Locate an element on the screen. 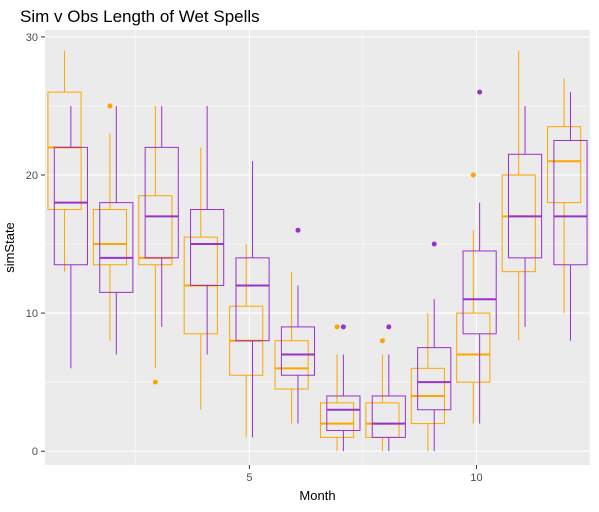 The image size is (599, 512). y-axis-ticks: 0 10 20 30 is located at coordinates (35, 245).